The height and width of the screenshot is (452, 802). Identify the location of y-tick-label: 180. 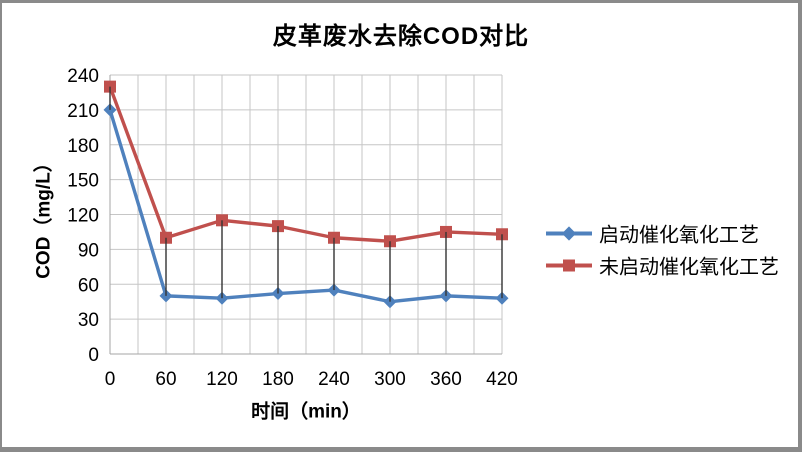
(83, 146).